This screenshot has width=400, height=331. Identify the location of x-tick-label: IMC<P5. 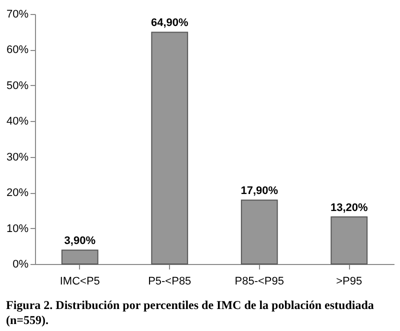
(80, 282).